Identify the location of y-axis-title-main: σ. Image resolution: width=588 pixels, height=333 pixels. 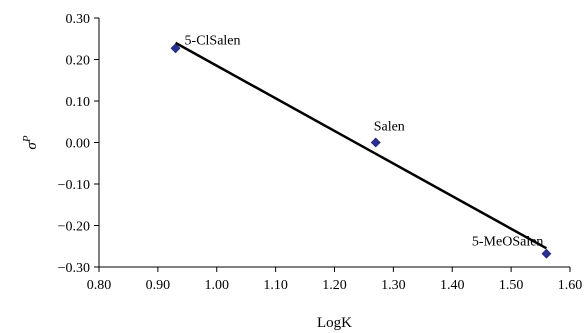
(32, 146).